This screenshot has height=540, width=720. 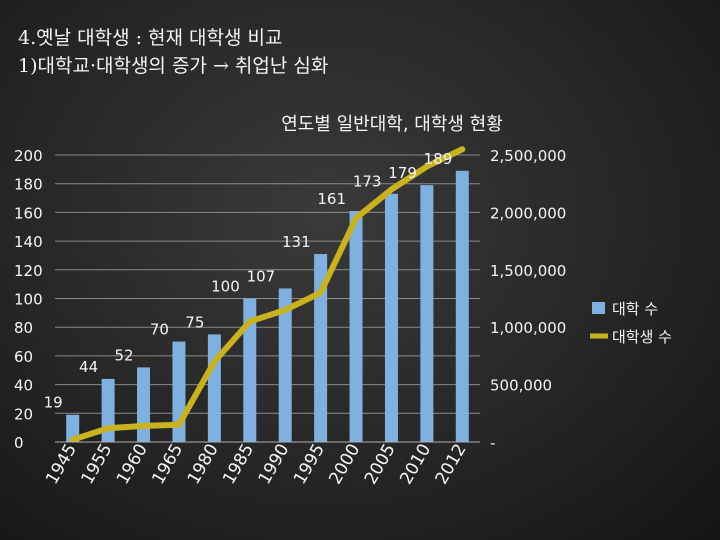 I want to click on slide-heading-line2: 1)대학교·대학생의 증가 → 취업난 심화, so click(x=173, y=66).